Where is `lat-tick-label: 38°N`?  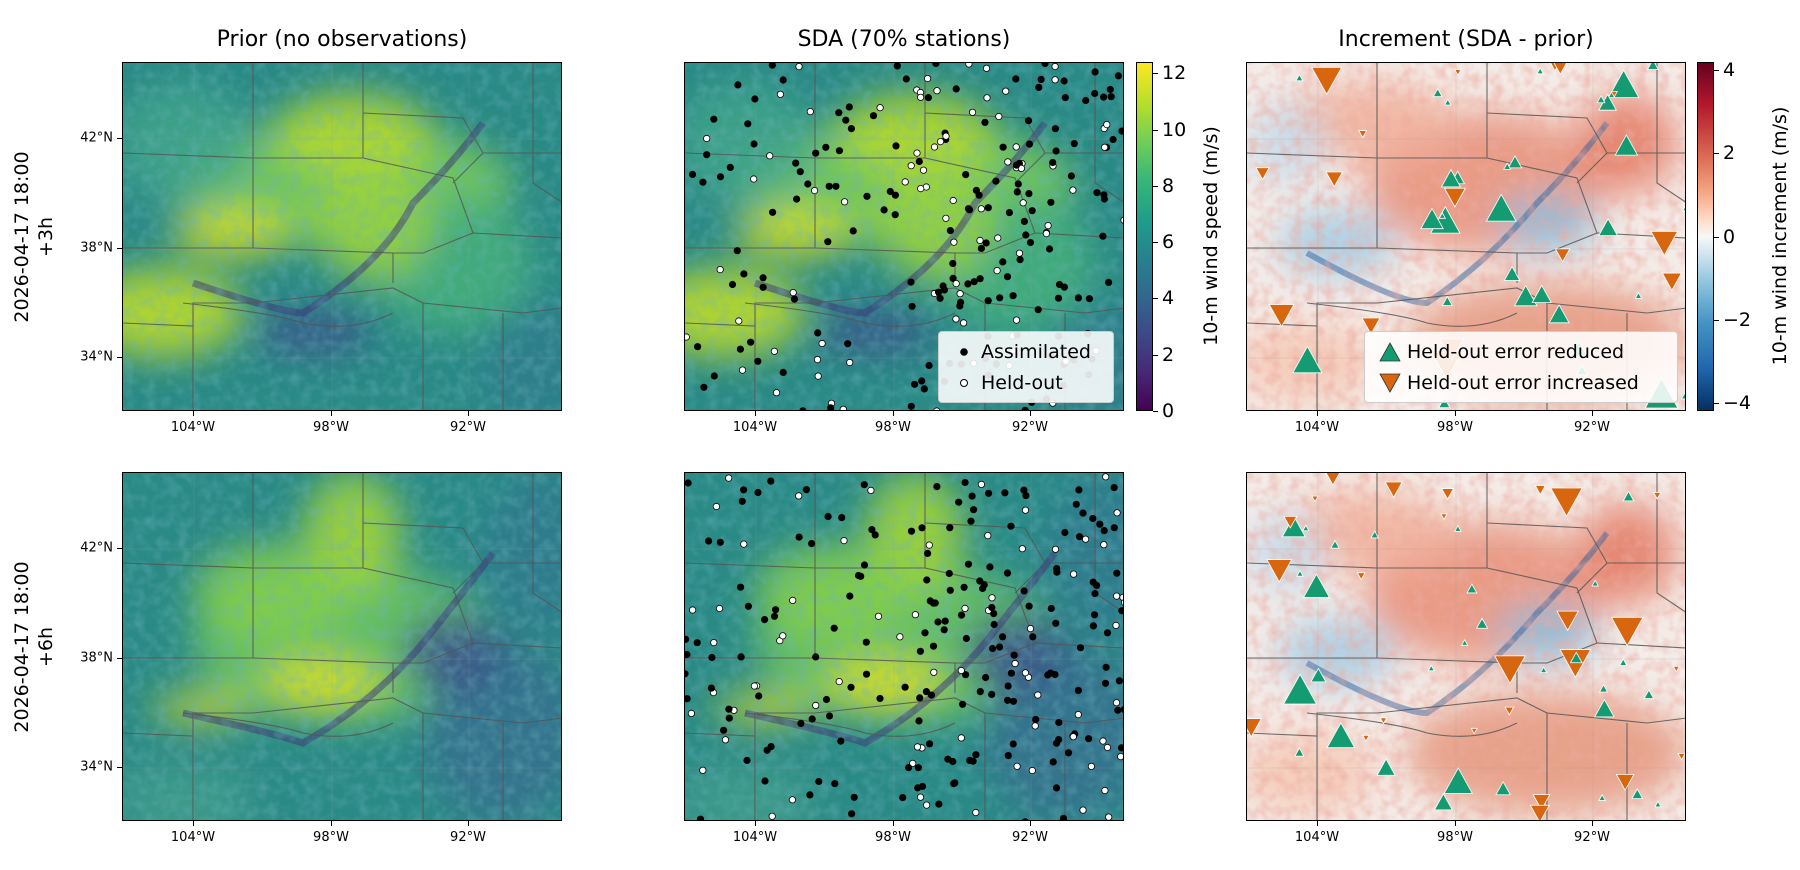 lat-tick-label: 38°N is located at coordinates (96, 658).